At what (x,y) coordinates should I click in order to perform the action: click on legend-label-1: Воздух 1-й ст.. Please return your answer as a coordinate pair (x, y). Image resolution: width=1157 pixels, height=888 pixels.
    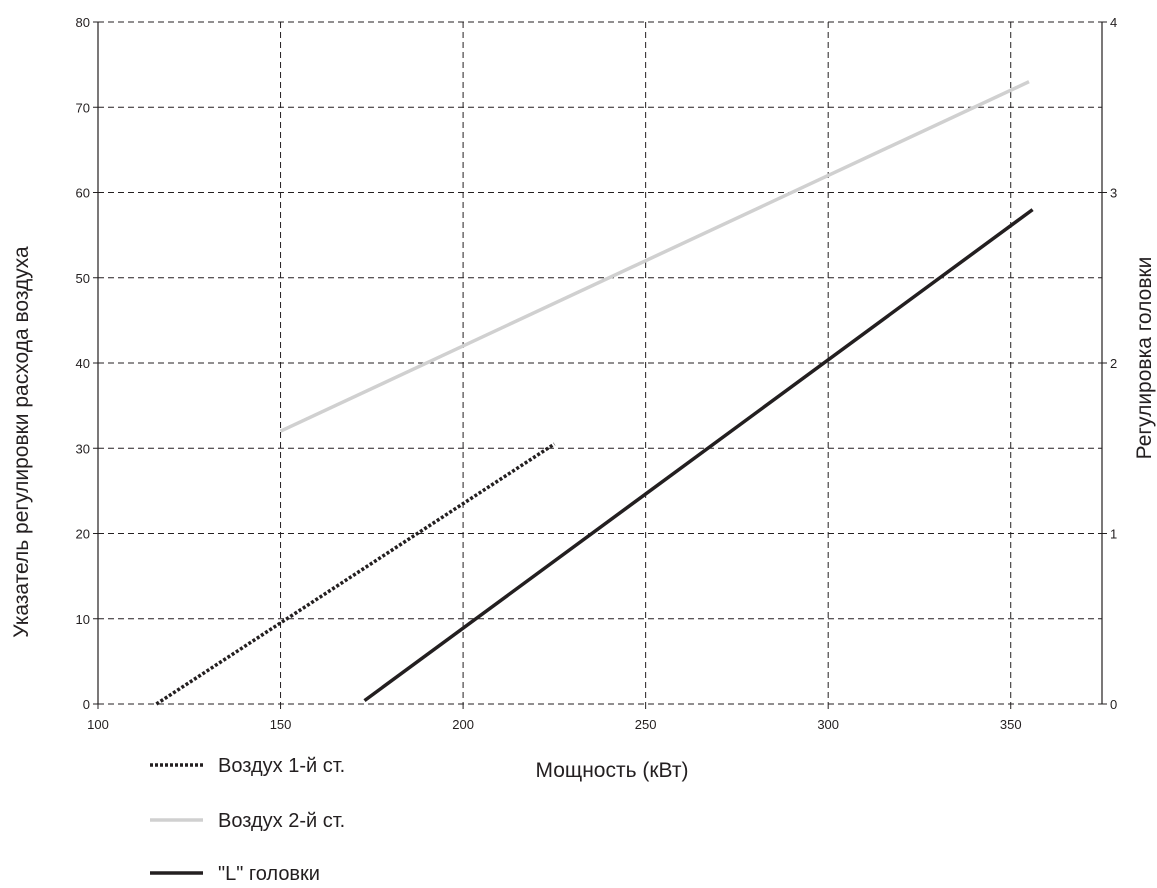
    Looking at the image, I should click on (281, 766).